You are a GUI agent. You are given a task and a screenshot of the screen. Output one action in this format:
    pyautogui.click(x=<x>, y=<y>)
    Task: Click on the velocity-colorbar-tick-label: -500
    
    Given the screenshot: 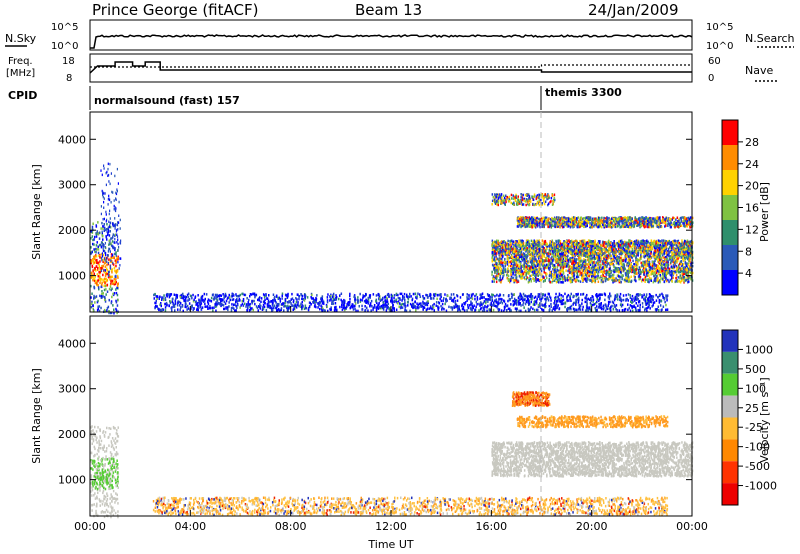 What is the action you would take?
    pyautogui.click(x=757, y=466)
    